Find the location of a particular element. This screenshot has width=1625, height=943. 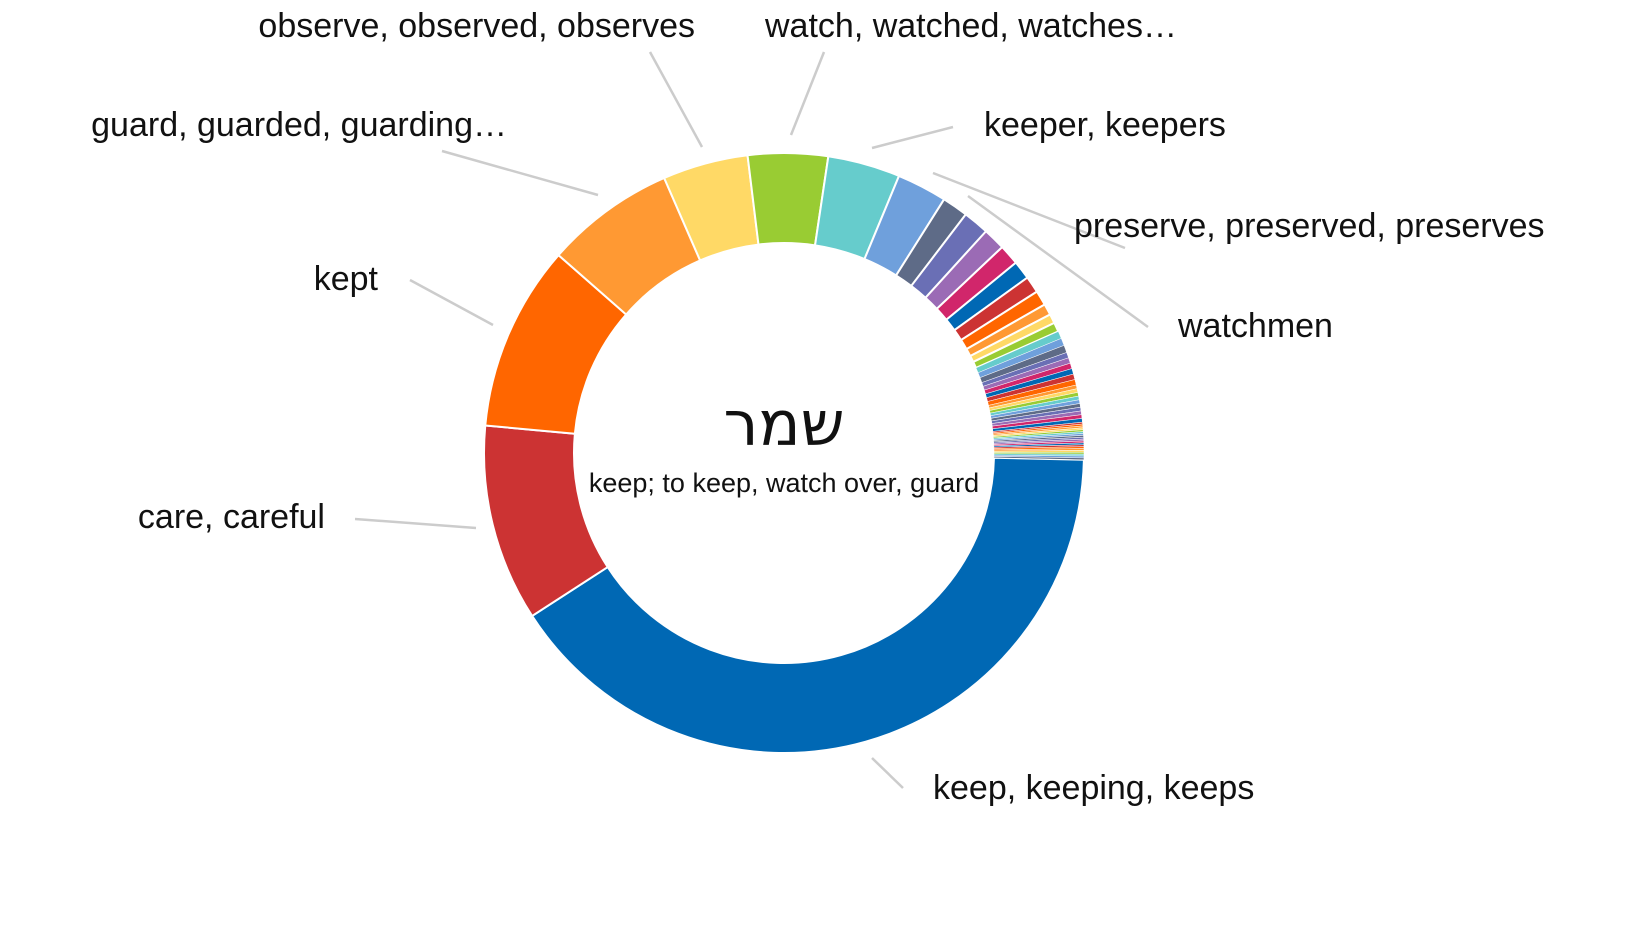

slice-label: kept is located at coordinates (346, 279).